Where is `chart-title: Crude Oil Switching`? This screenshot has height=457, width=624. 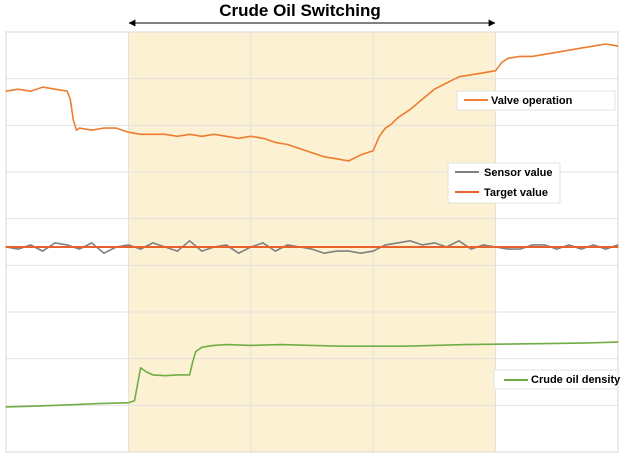
chart-title: Crude Oil Switching is located at coordinates (300, 10).